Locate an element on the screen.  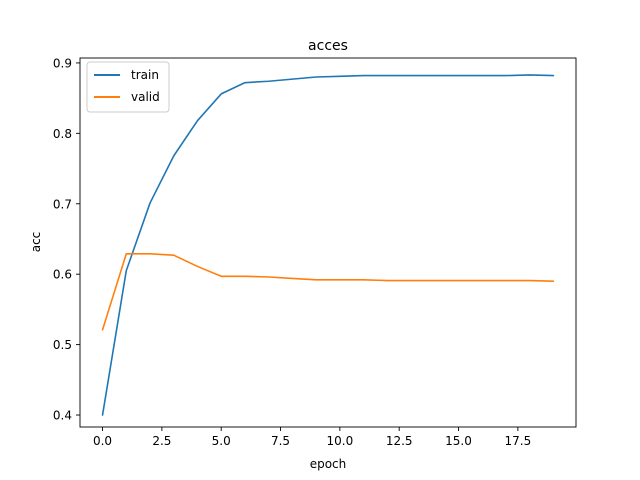
series-line-valid is located at coordinates (328, 291).